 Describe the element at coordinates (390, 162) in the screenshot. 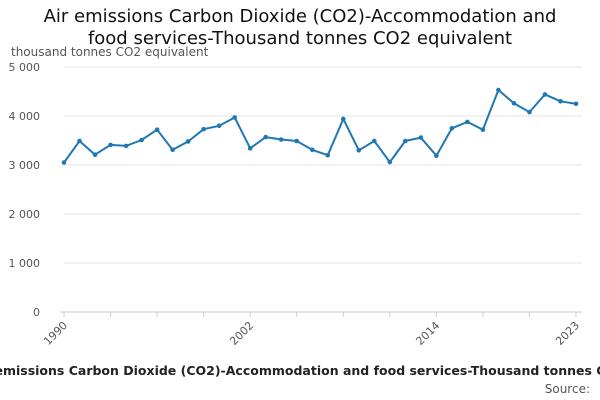

I see `data-point-Q22` at that location.